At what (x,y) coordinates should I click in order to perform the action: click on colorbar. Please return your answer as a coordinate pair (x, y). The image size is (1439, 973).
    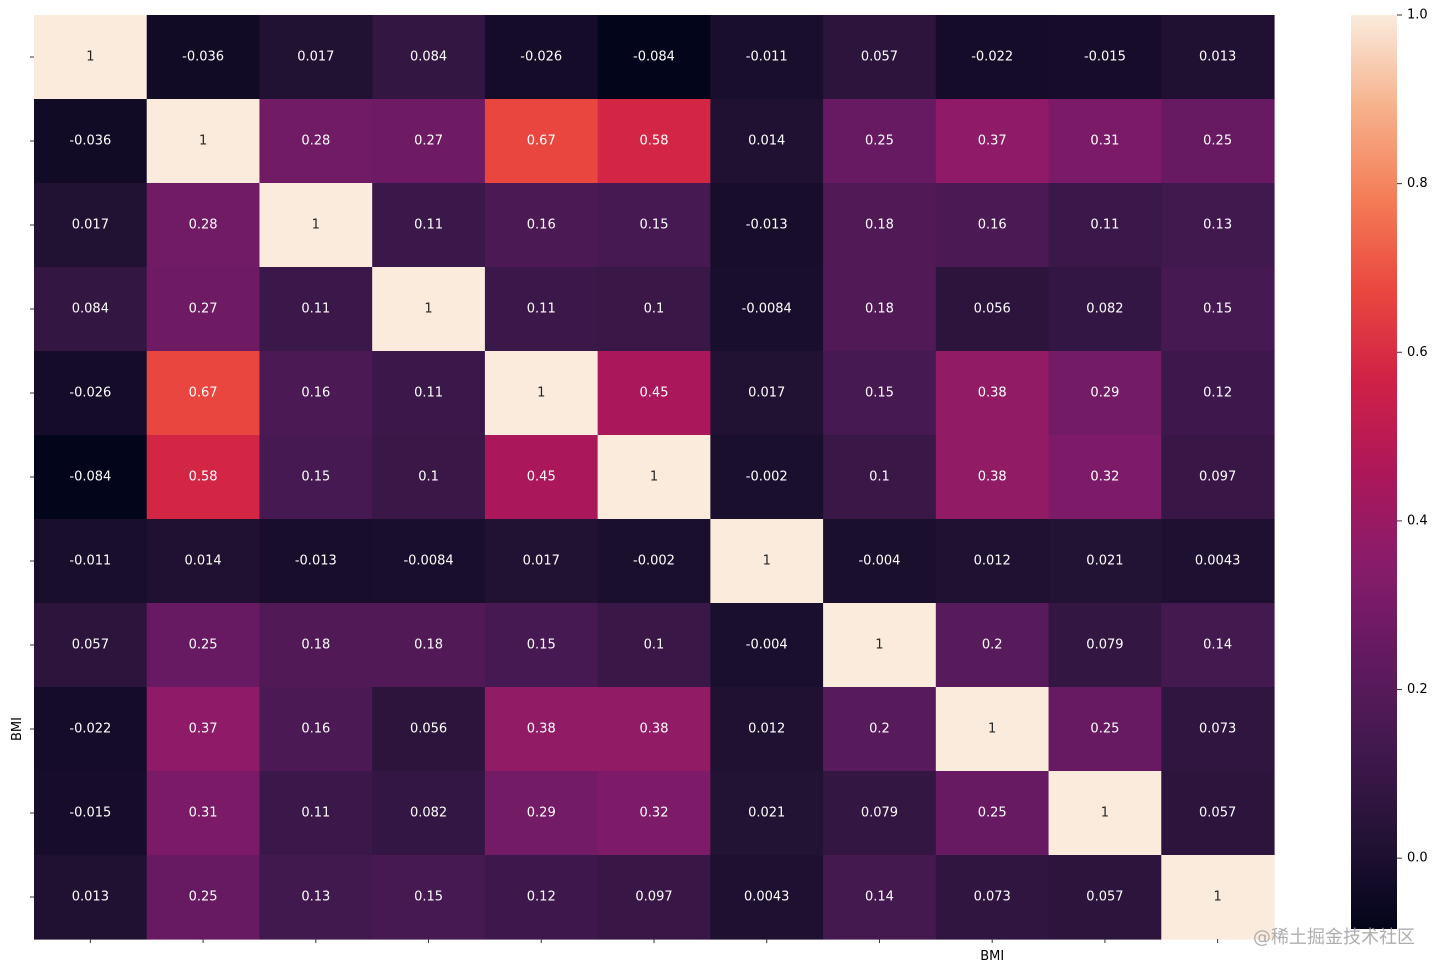
    Looking at the image, I should click on (1374, 472).